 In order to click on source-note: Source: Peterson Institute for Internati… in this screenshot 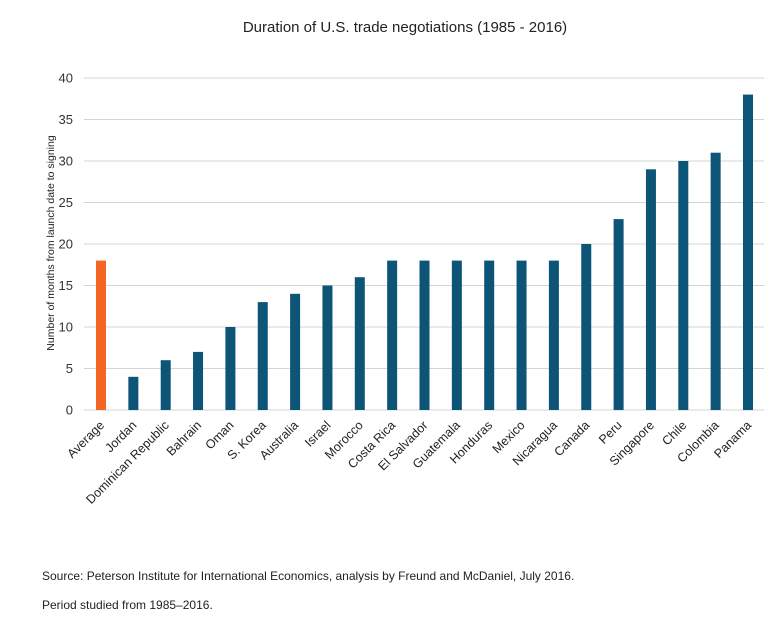, I will do `click(308, 576)`.